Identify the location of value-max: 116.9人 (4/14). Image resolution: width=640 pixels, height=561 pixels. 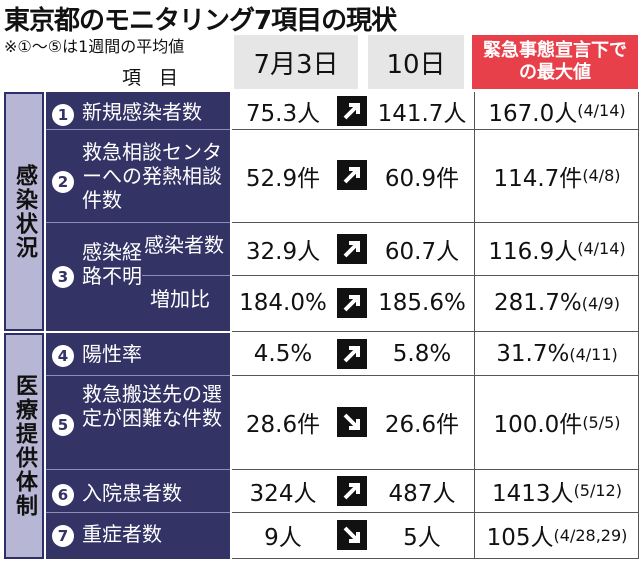
(557, 248).